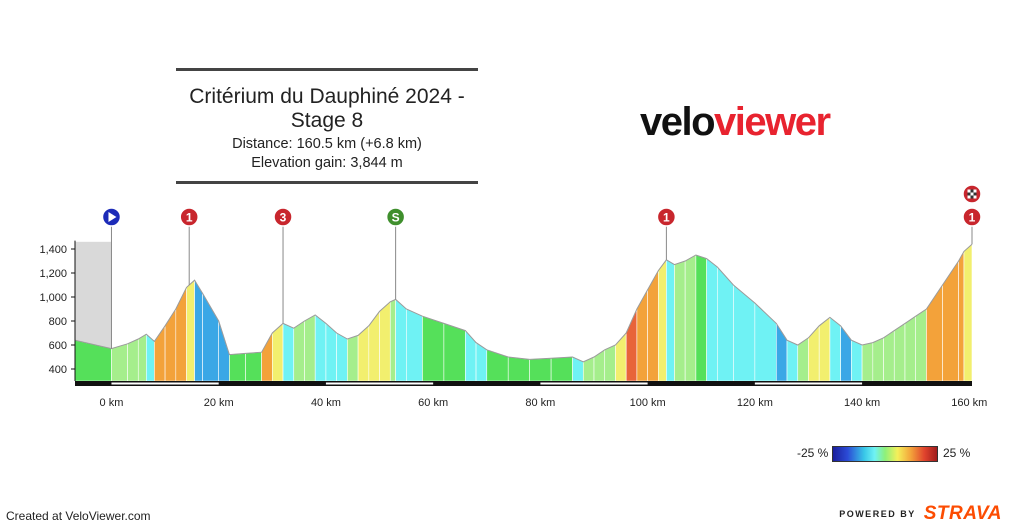 This screenshot has width=1024, height=527. What do you see at coordinates (58, 322) in the screenshot?
I see `y-tick-label: 800` at bounding box center [58, 322].